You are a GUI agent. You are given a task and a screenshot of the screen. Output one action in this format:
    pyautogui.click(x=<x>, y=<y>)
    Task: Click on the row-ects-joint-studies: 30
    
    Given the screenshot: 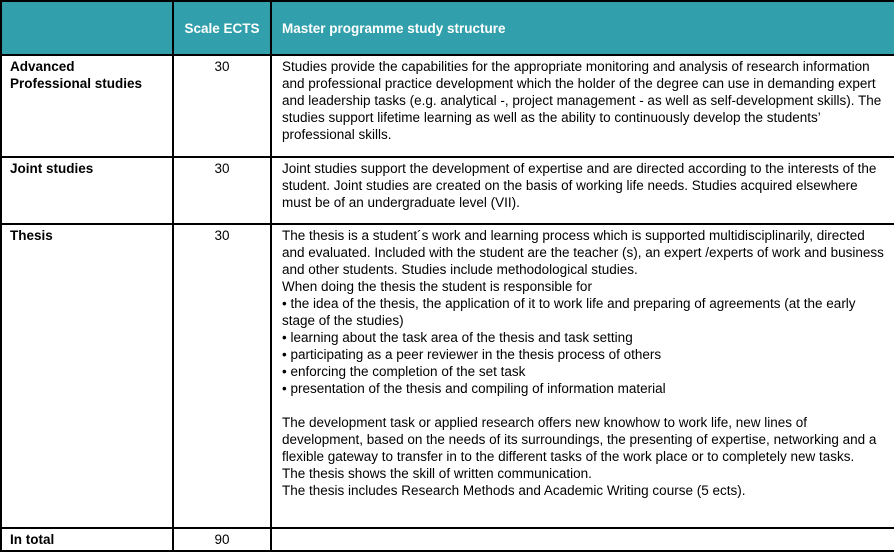 What is the action you would take?
    pyautogui.click(x=222, y=190)
    